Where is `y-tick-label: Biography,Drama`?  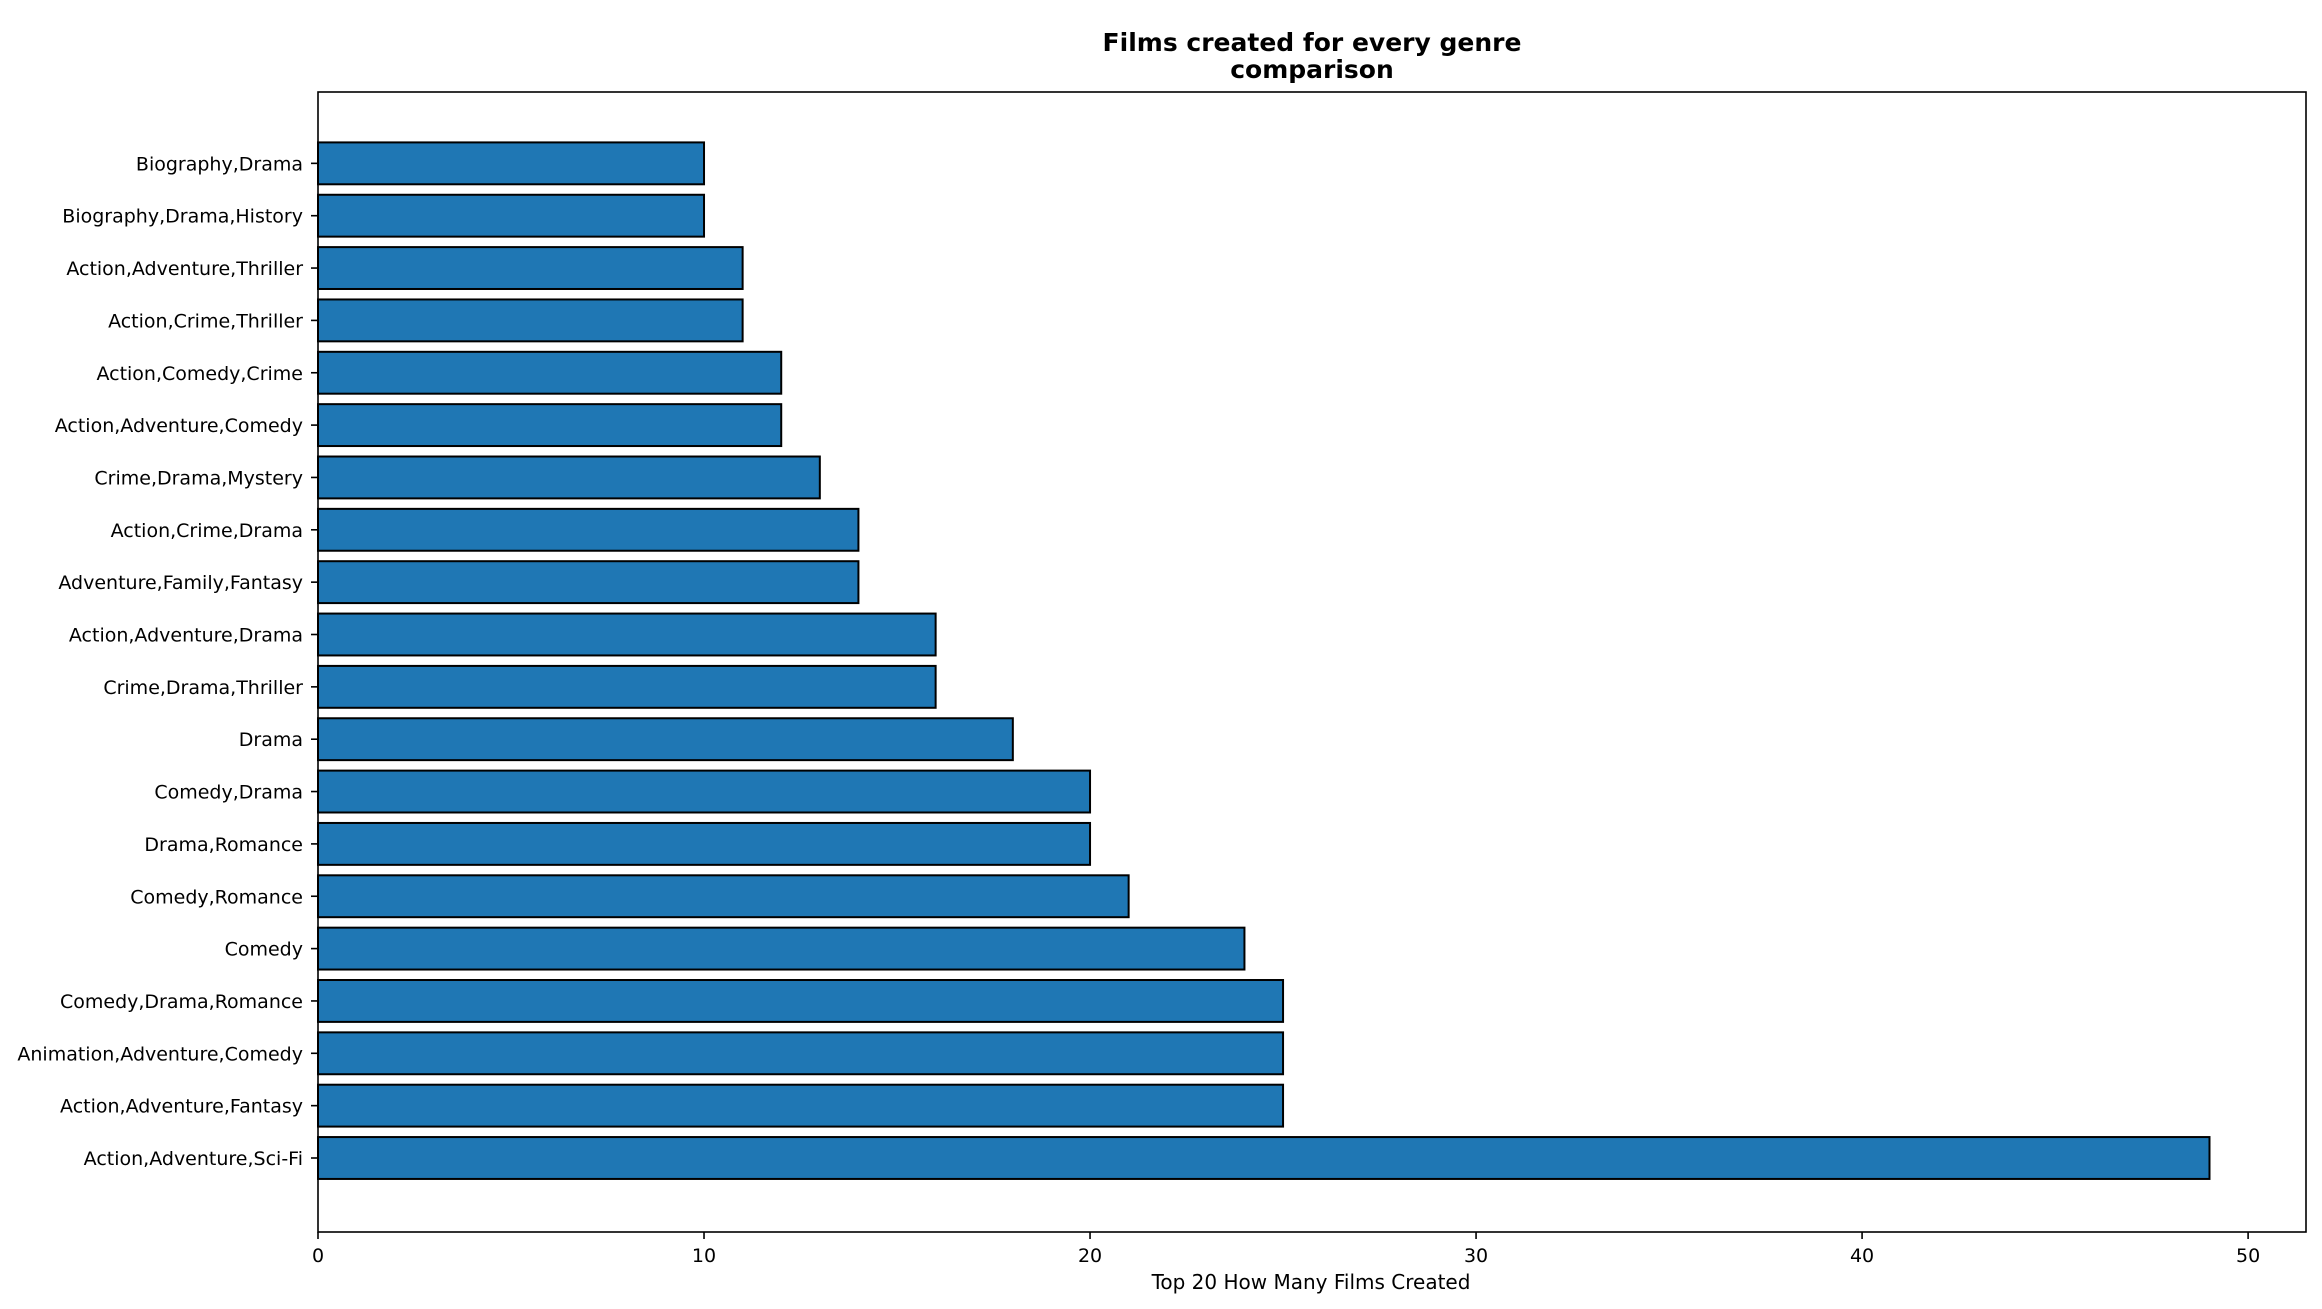 y-tick-label: Biography,Drama is located at coordinates (219, 164).